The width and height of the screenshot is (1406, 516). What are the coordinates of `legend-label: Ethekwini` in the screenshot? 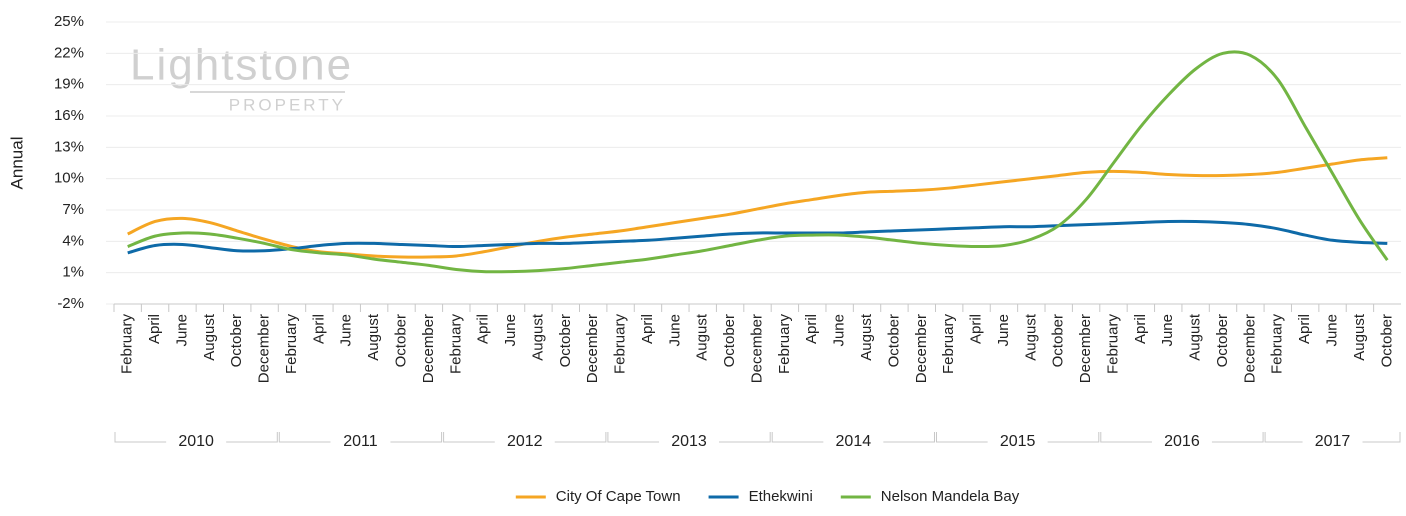 It's located at (781, 496).